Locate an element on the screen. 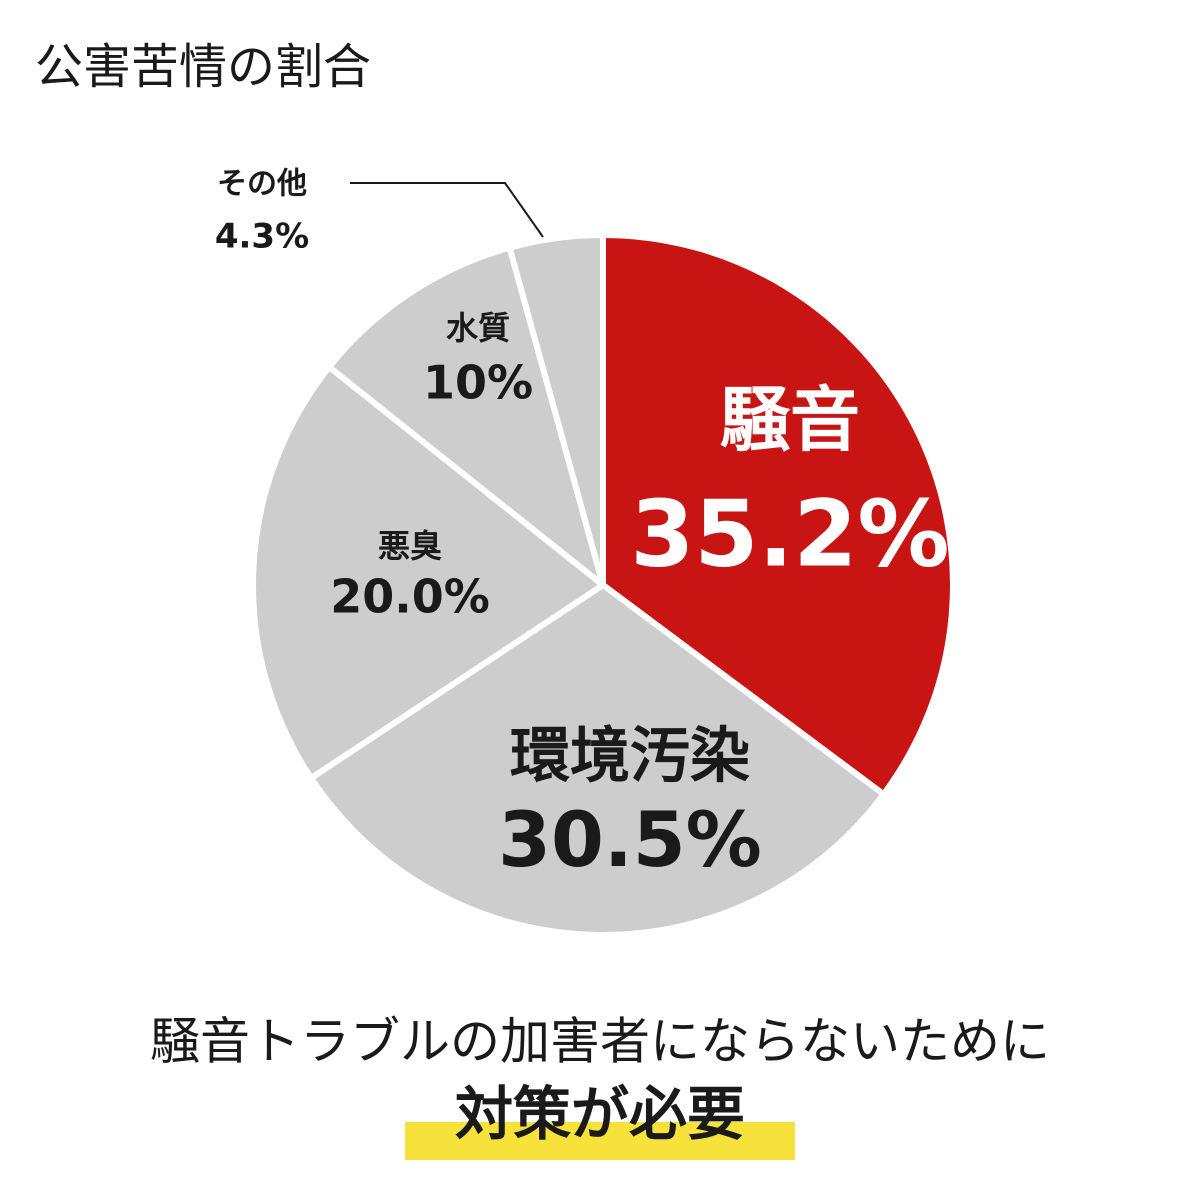  slice-value: 20.0% is located at coordinates (410, 597).